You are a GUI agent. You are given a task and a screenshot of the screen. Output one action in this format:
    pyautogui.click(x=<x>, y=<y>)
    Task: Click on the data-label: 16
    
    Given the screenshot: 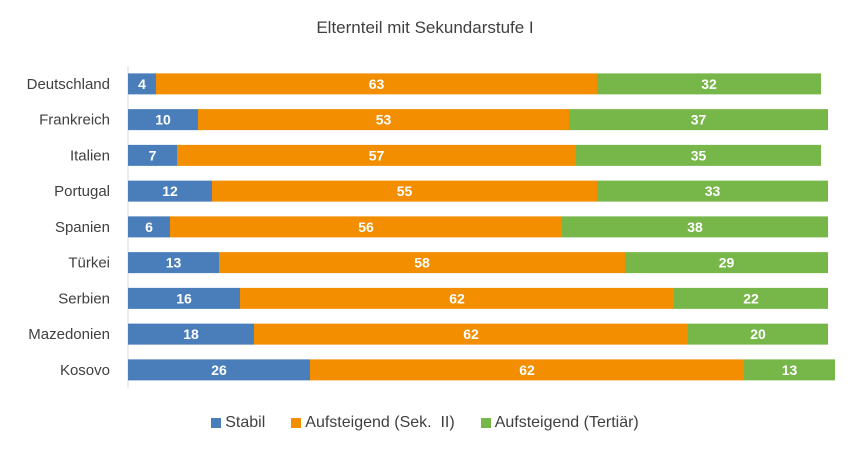 What is the action you would take?
    pyautogui.click(x=184, y=298)
    